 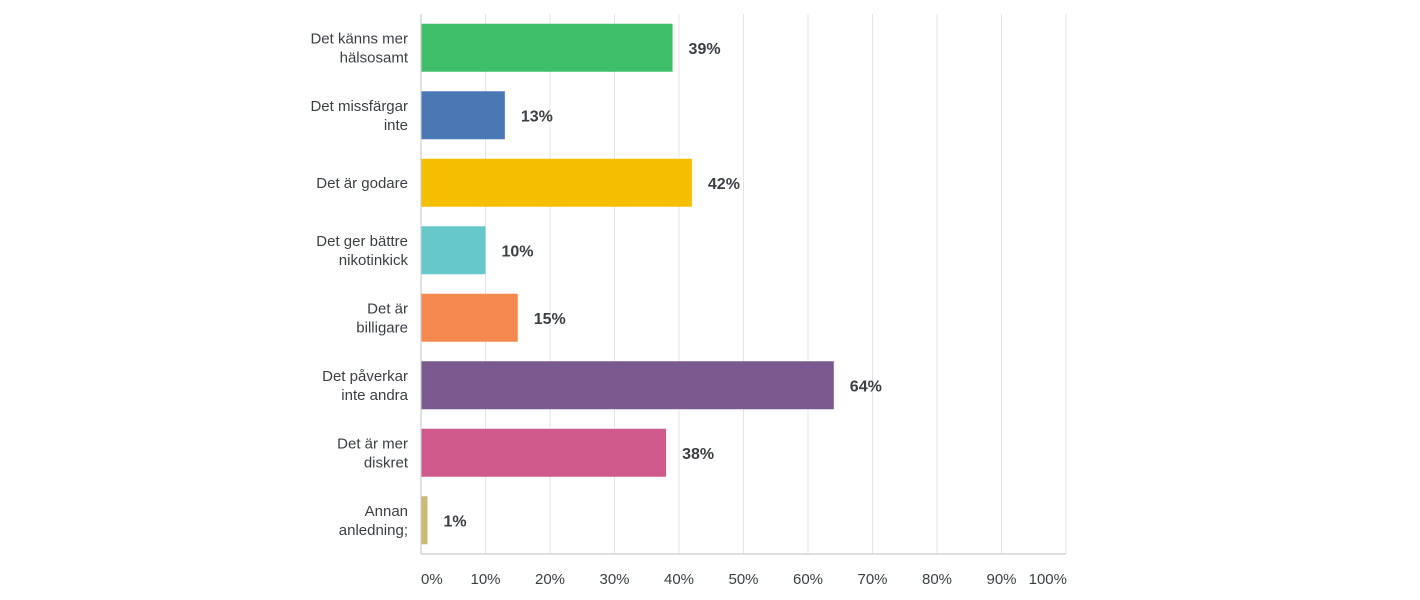 I want to click on x-tick-label-80: 80%, so click(x=937, y=579).